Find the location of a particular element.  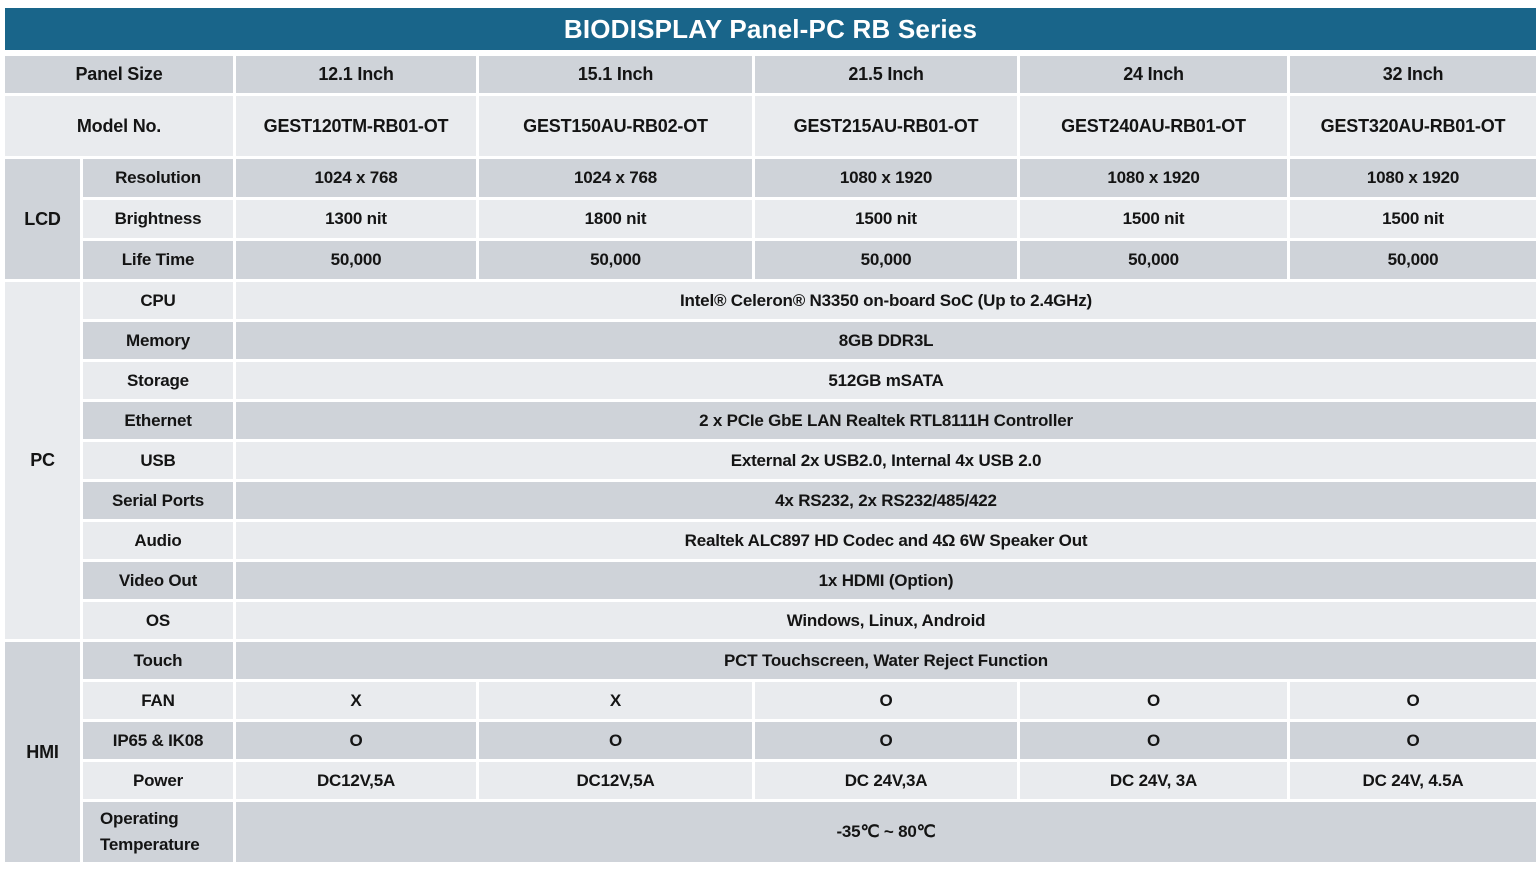

panel-size-value-32-inch-text: 32 Inch is located at coordinates (1413, 74).